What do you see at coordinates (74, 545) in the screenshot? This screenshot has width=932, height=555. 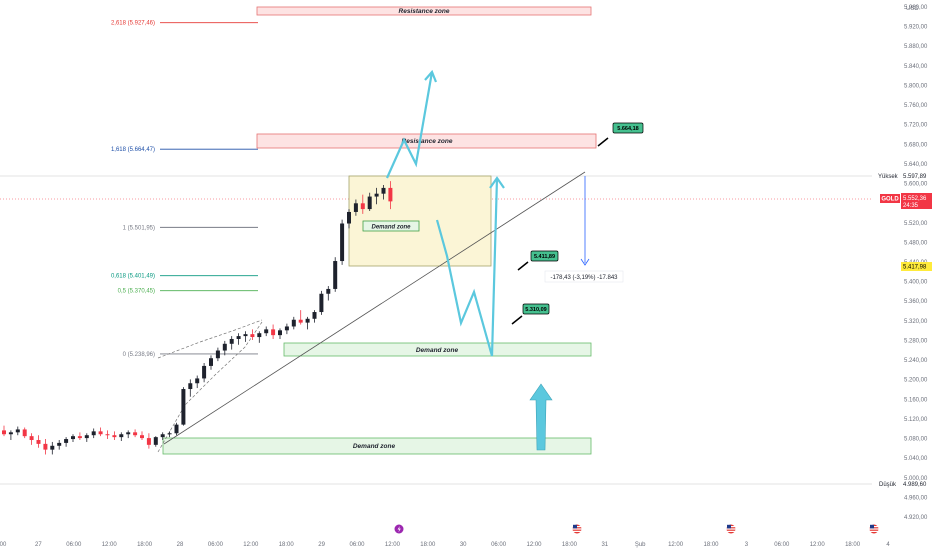 I see `time-tick-label: 06:00` at bounding box center [74, 545].